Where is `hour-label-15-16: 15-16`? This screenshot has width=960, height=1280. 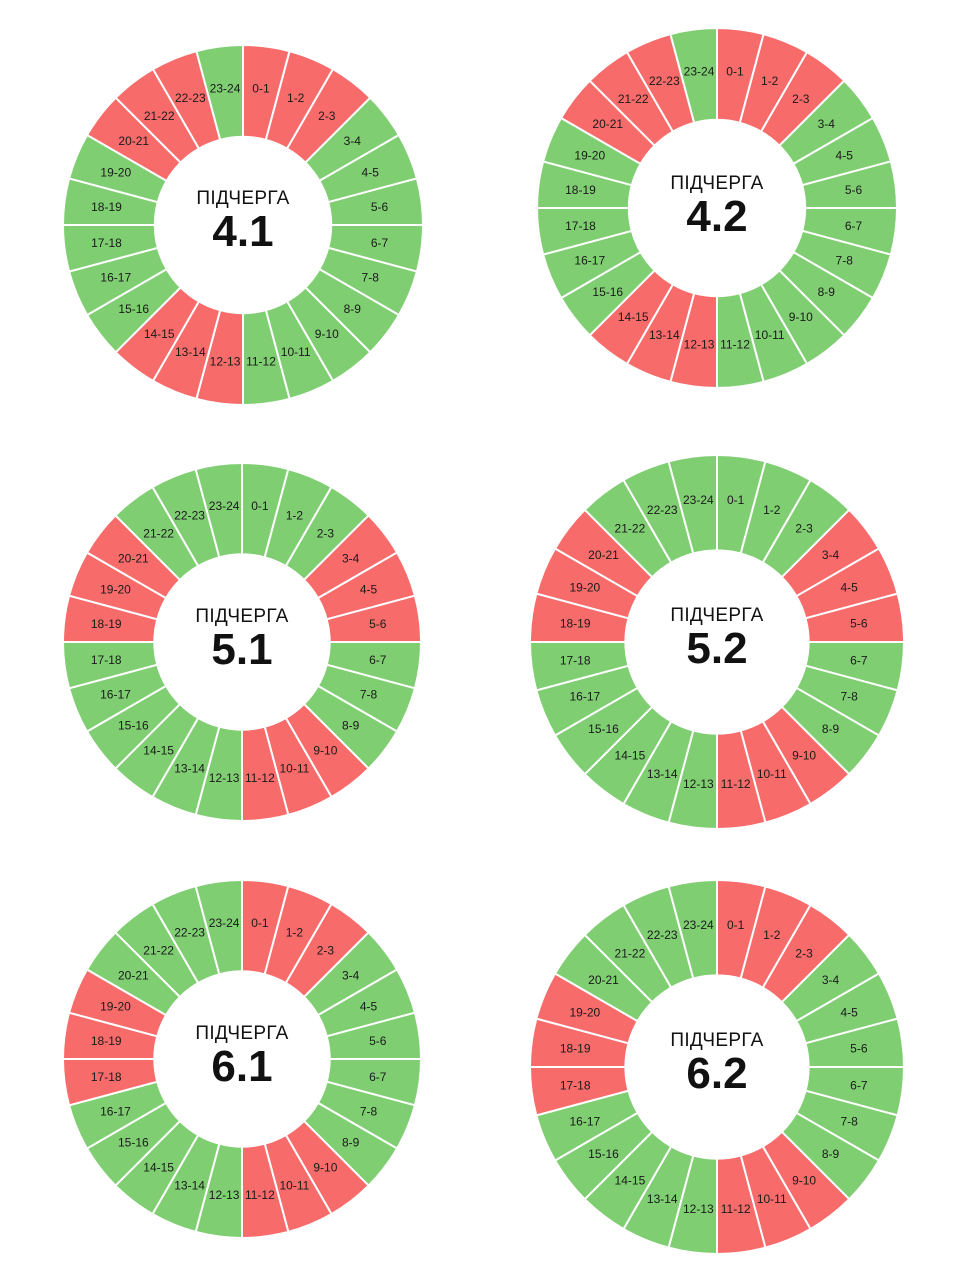 hour-label-15-16: 15-16 is located at coordinates (607, 292).